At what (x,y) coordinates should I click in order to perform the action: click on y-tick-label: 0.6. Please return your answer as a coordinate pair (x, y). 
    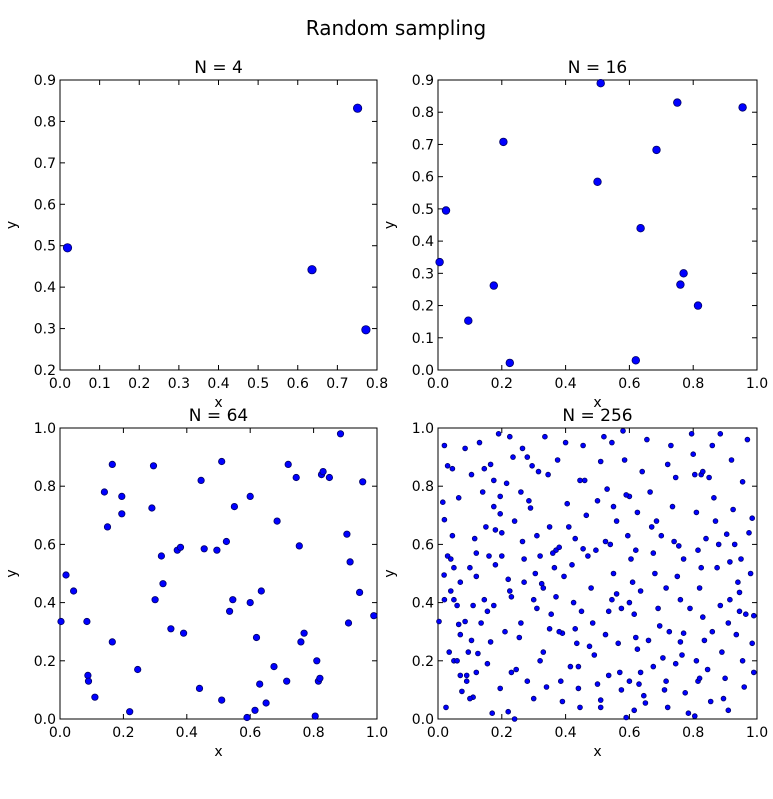
    Looking at the image, I should click on (423, 545).